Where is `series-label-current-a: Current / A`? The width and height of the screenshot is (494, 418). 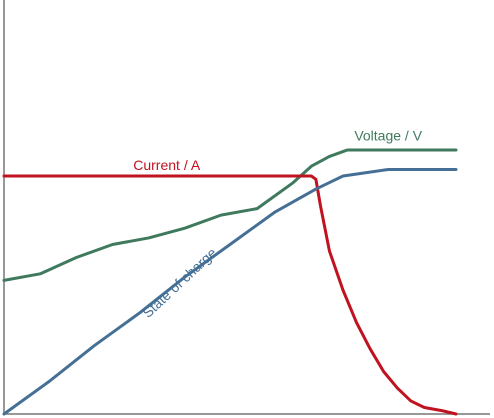 series-label-current-a: Current / A is located at coordinates (167, 165).